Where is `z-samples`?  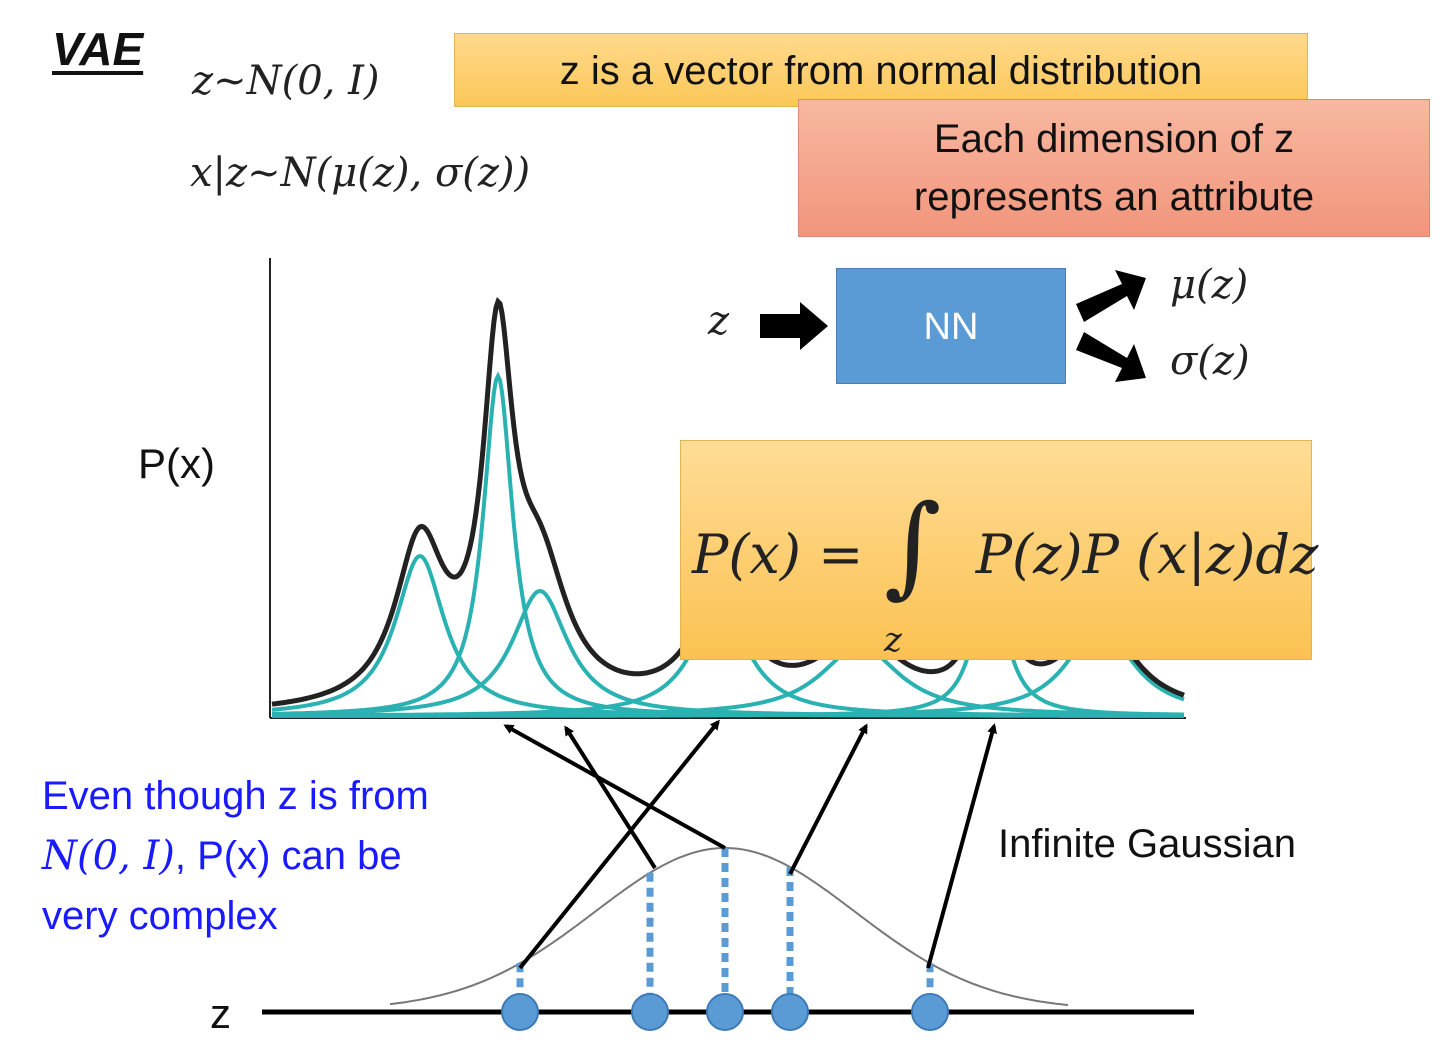
z-samples is located at coordinates (725, 939).